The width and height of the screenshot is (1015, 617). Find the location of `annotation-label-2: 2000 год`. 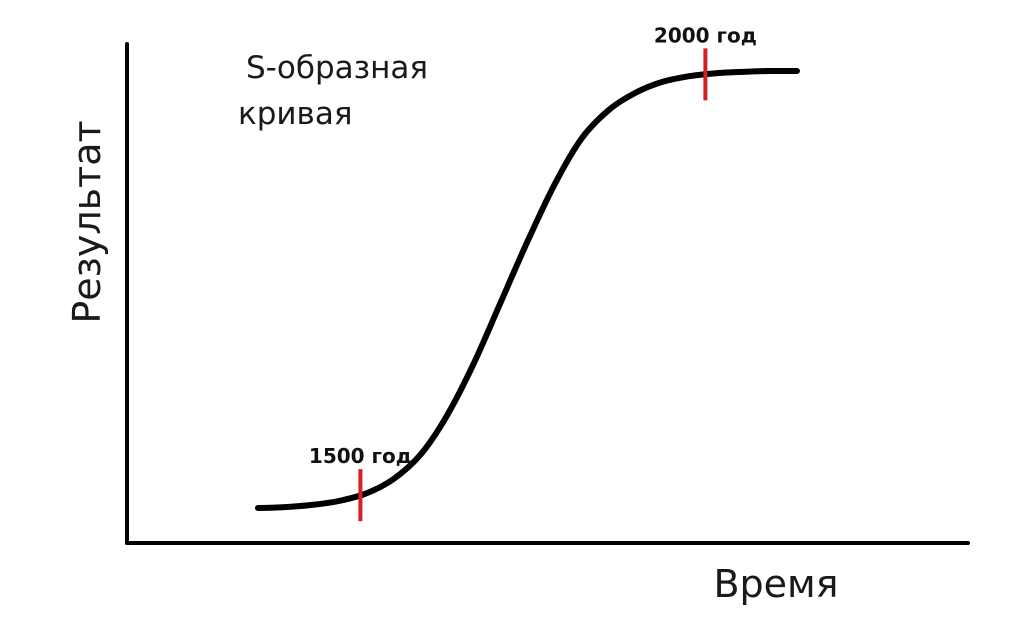

annotation-label-2: 2000 год is located at coordinates (705, 35).